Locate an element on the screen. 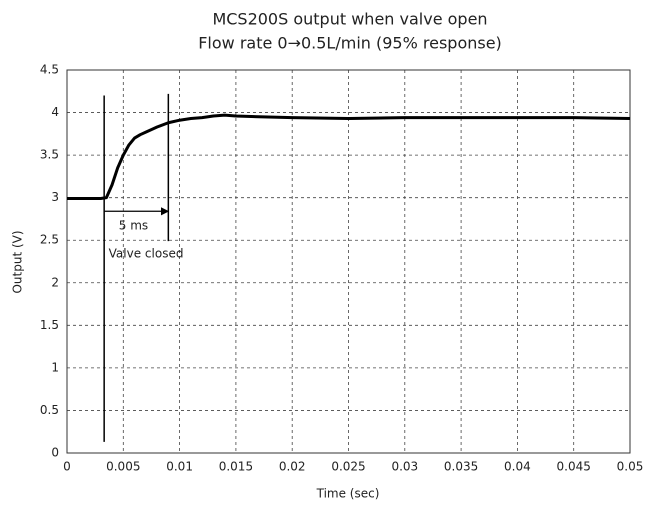 This screenshot has width=646, height=509. y-tick-label: 2.5 is located at coordinates (49, 240).